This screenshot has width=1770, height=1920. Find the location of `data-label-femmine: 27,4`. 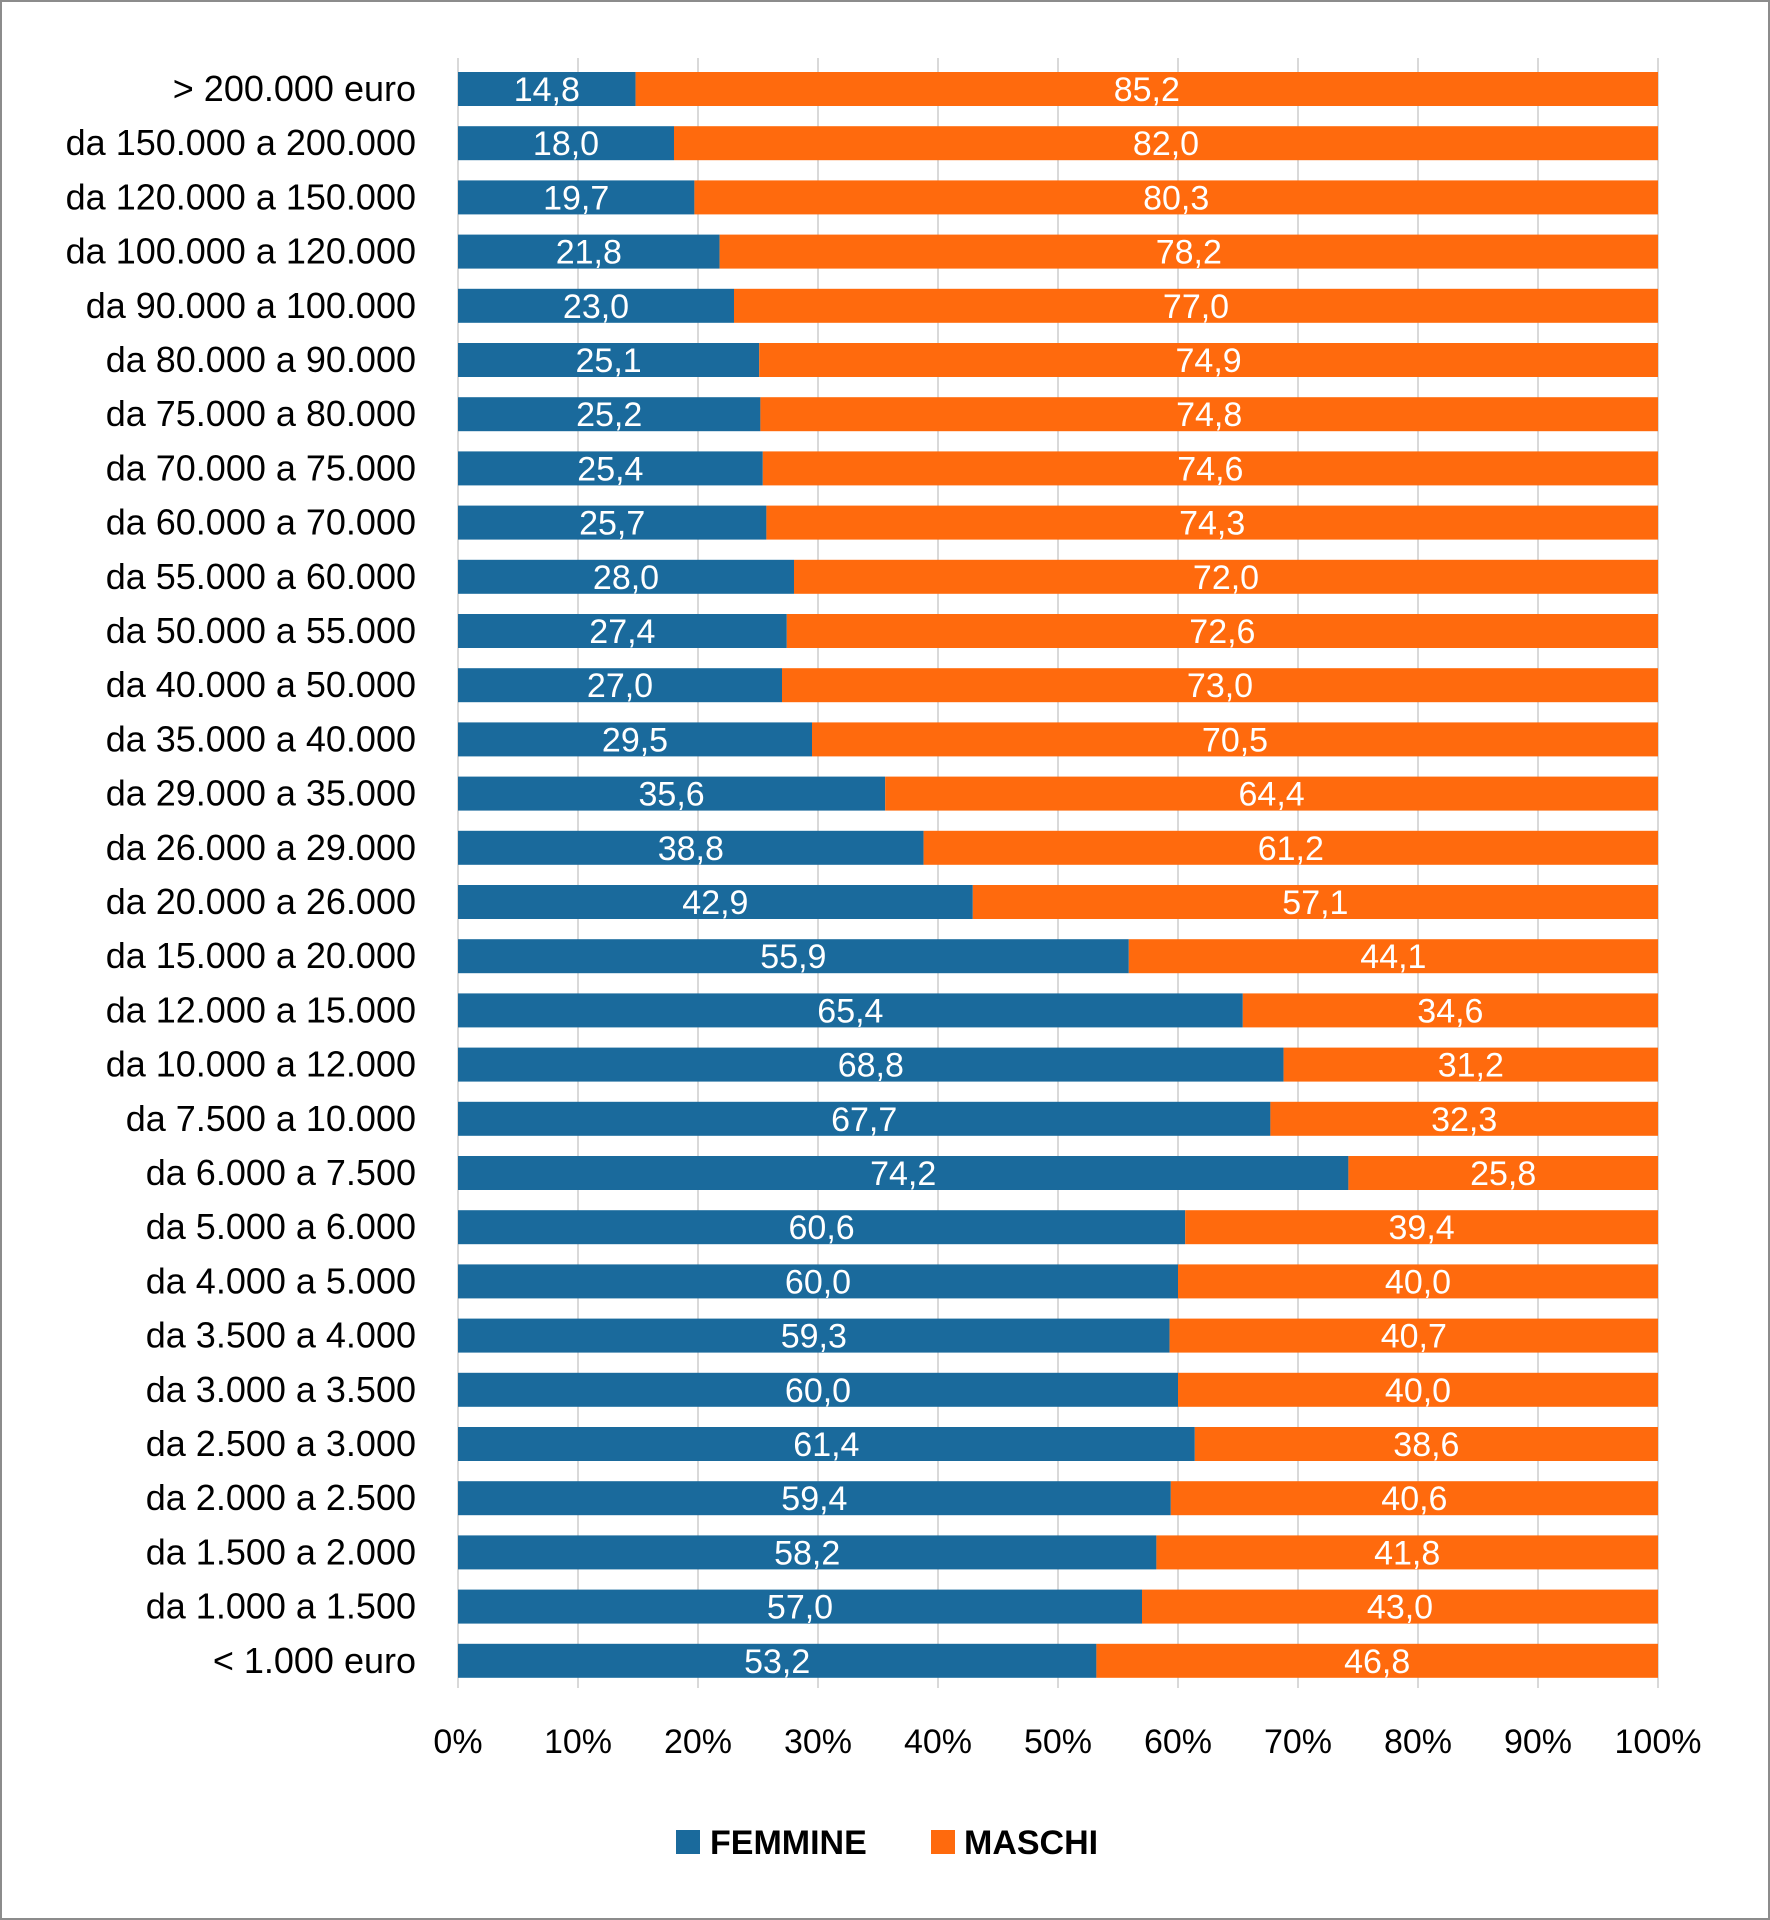

data-label-femmine: 27,4 is located at coordinates (622, 632).